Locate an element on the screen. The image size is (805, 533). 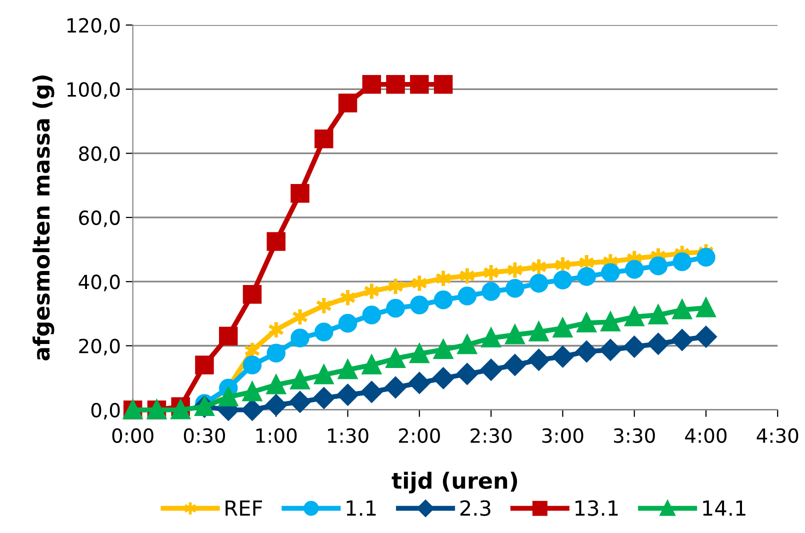
y-tick-label: 80,0 is located at coordinates (99, 154).